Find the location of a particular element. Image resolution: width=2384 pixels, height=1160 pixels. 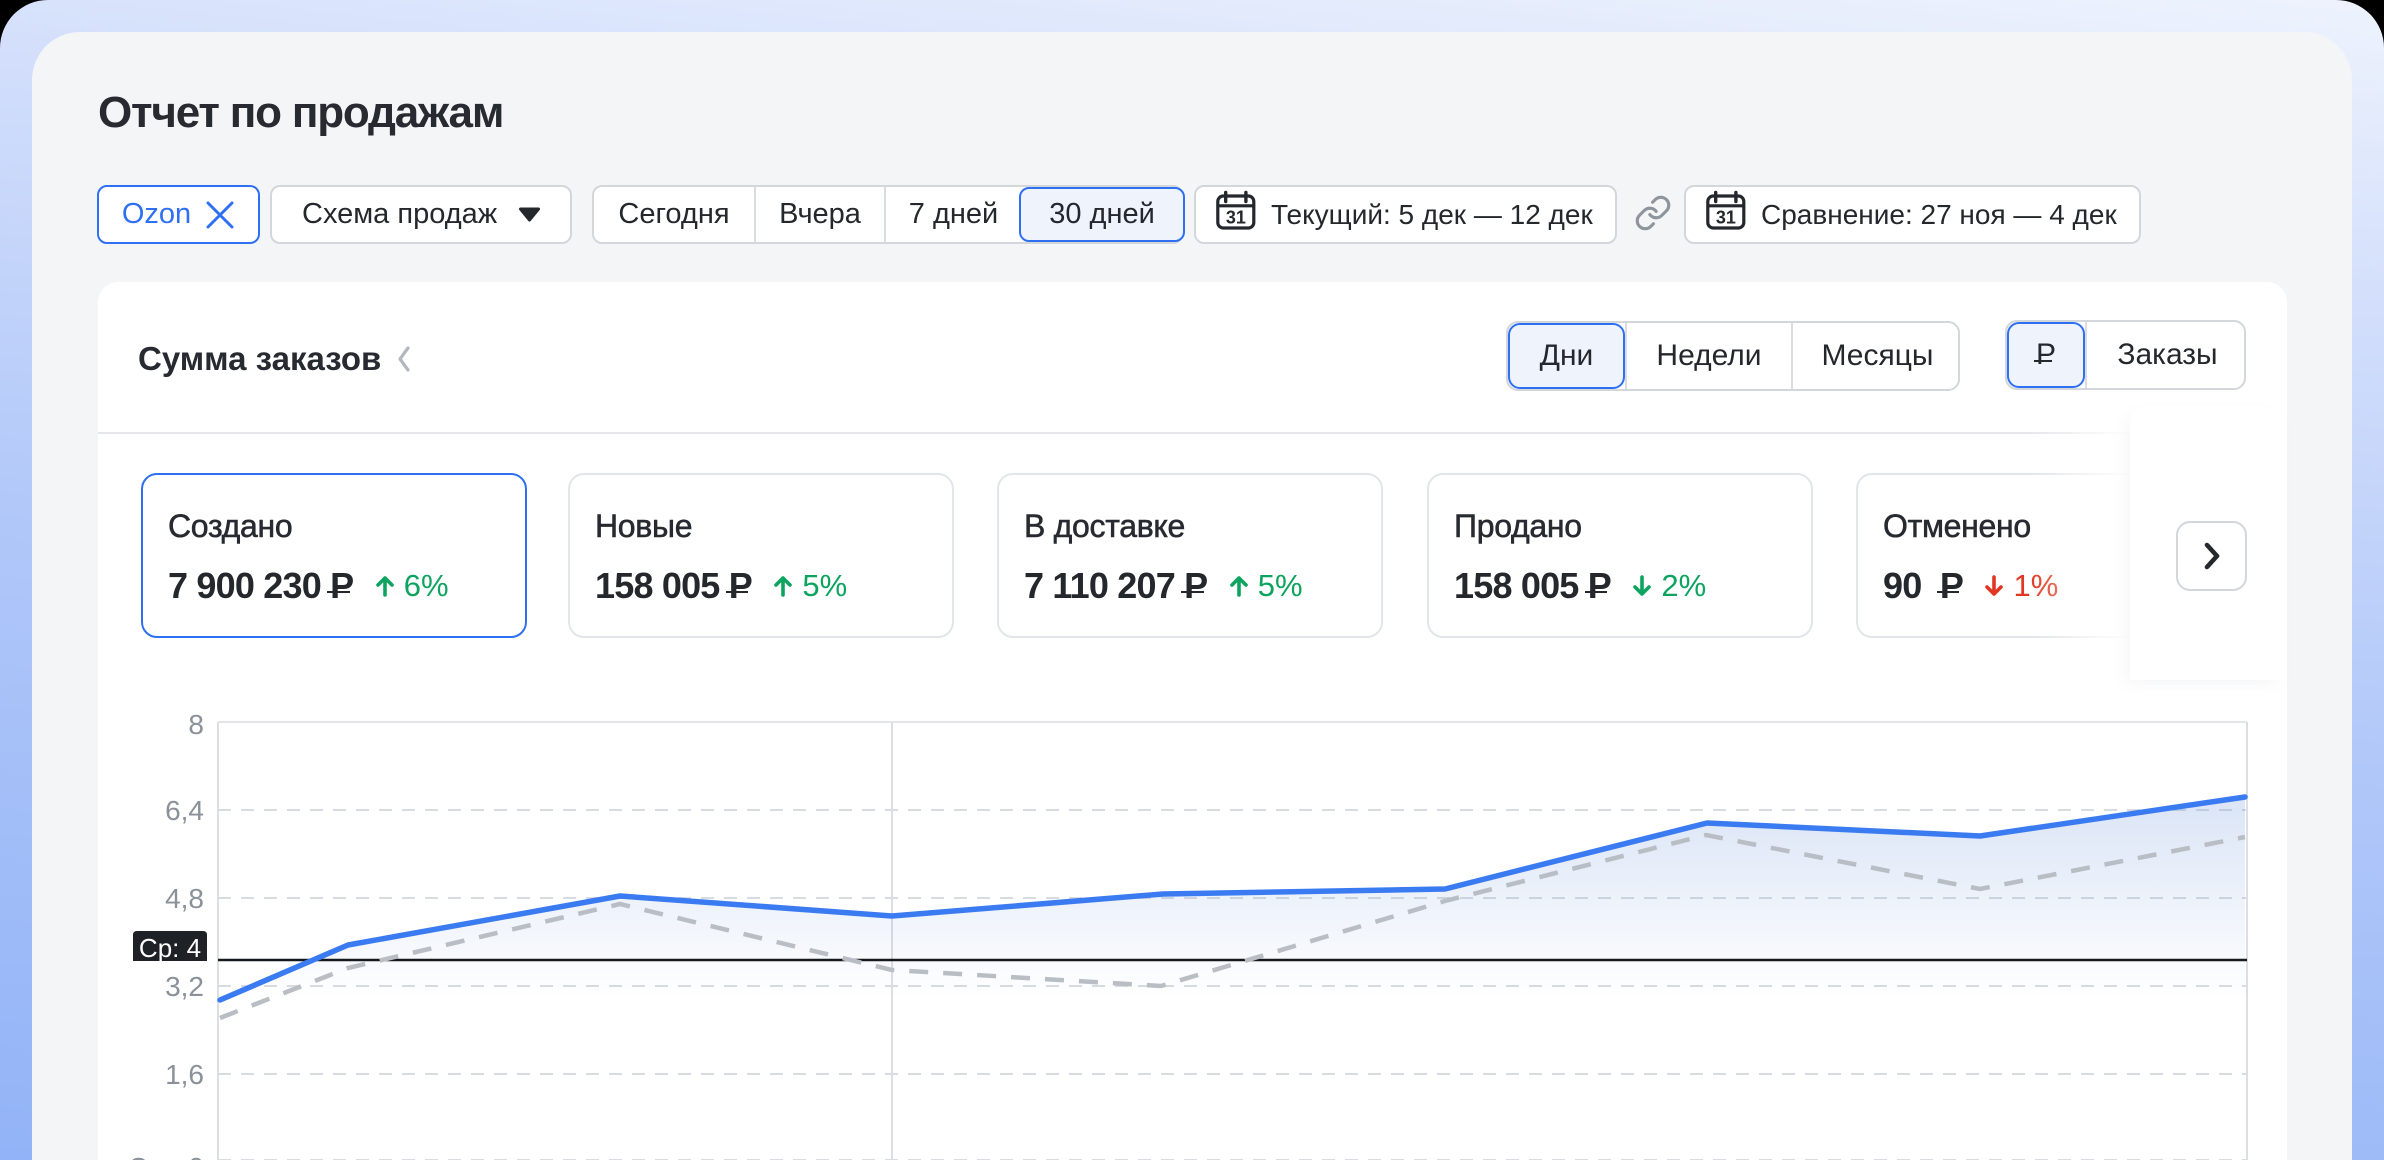

svg-text: 1,6 is located at coordinates (184, 1074).